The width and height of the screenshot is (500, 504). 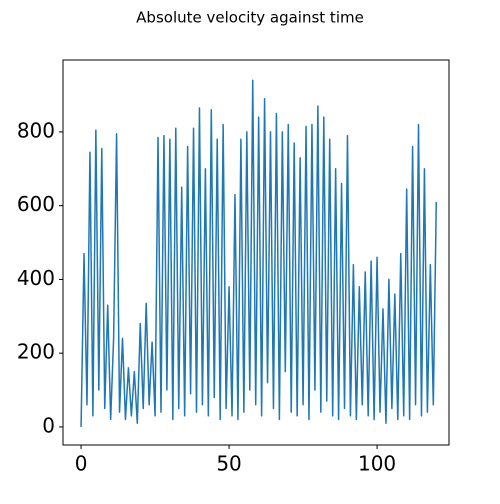 I want to click on chart-title: Absolute velocity against time, so click(x=250, y=18).